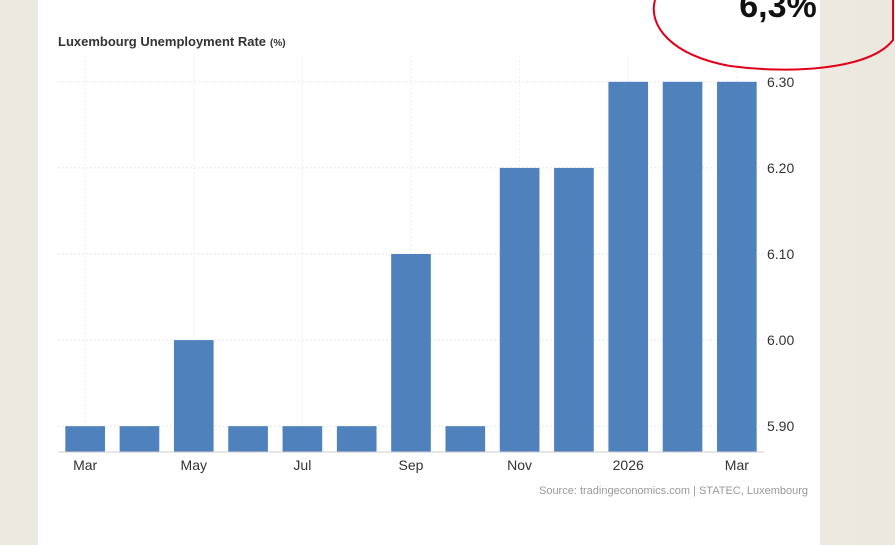 This screenshot has height=545, width=895. I want to click on x-tick-labels: Mar May Jul Sep Nov 2026 Mar, so click(411, 465).